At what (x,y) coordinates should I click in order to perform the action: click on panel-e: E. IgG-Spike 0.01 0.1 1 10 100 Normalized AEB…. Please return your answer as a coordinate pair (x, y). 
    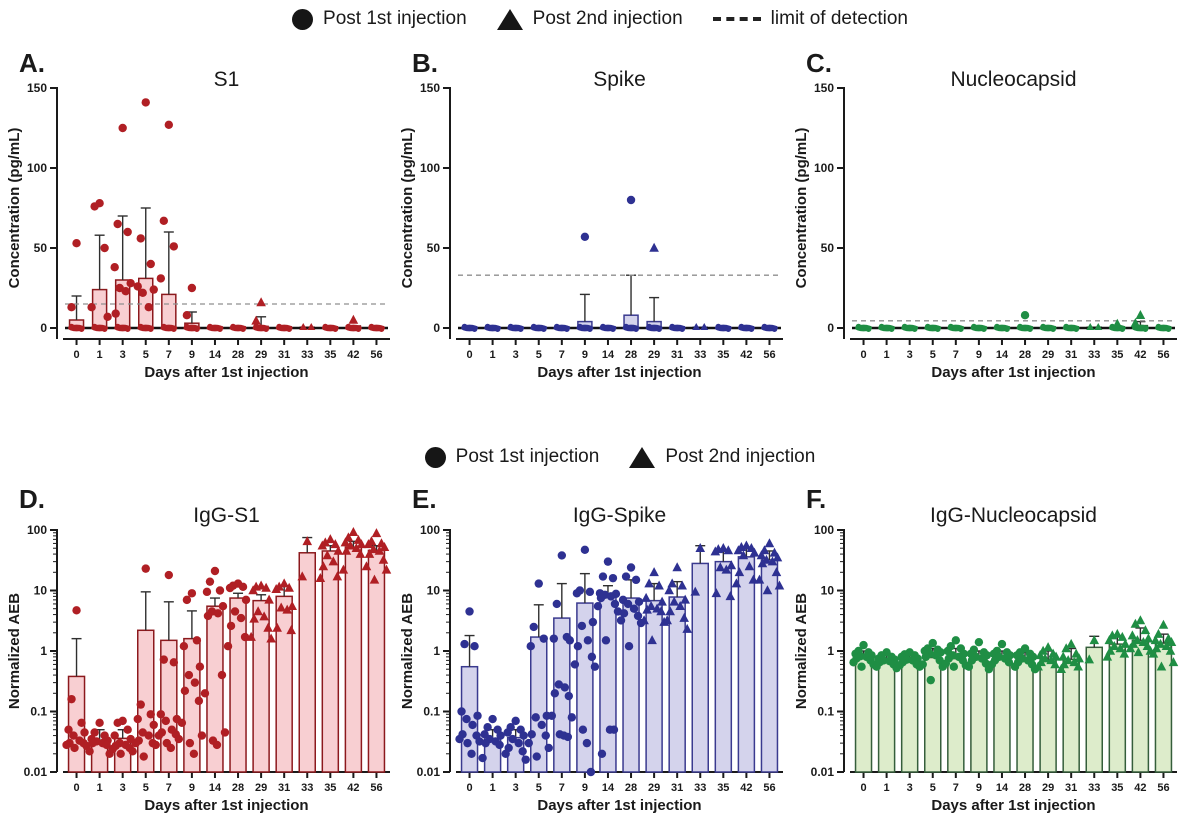
    Looking at the image, I should click on (595, 656).